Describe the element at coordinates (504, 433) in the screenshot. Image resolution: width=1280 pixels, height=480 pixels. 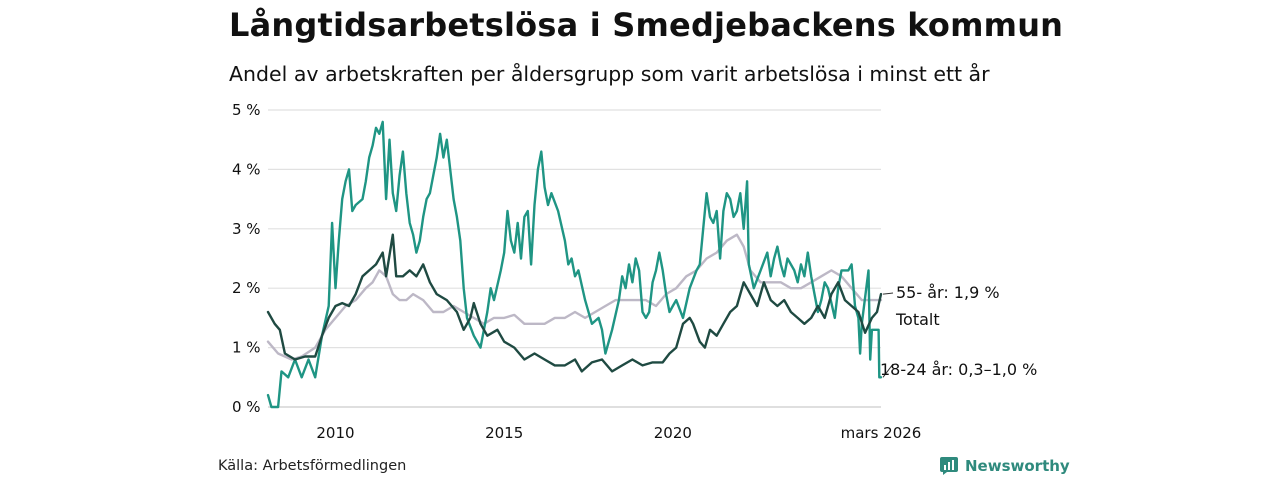
I see `x-tick-label: 2015` at that location.